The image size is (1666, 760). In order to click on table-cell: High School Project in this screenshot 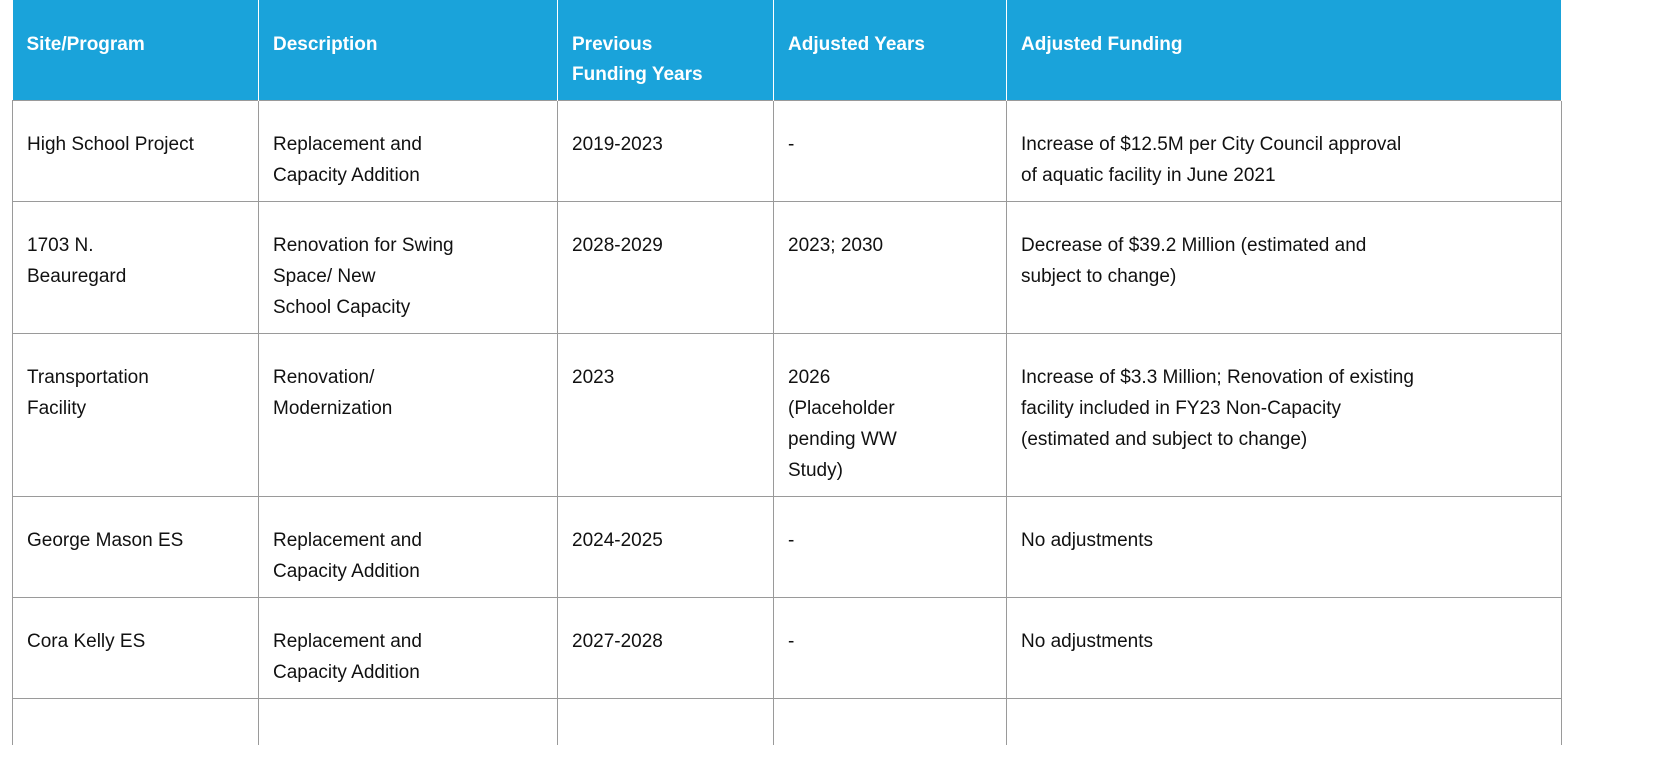, I will do `click(135, 151)`.